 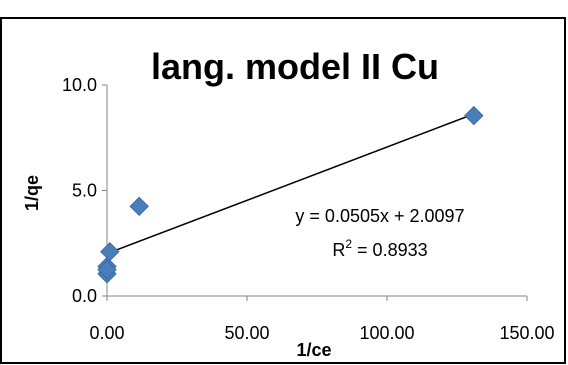 I want to click on y-axis-title: 1/qe, so click(x=32, y=193).